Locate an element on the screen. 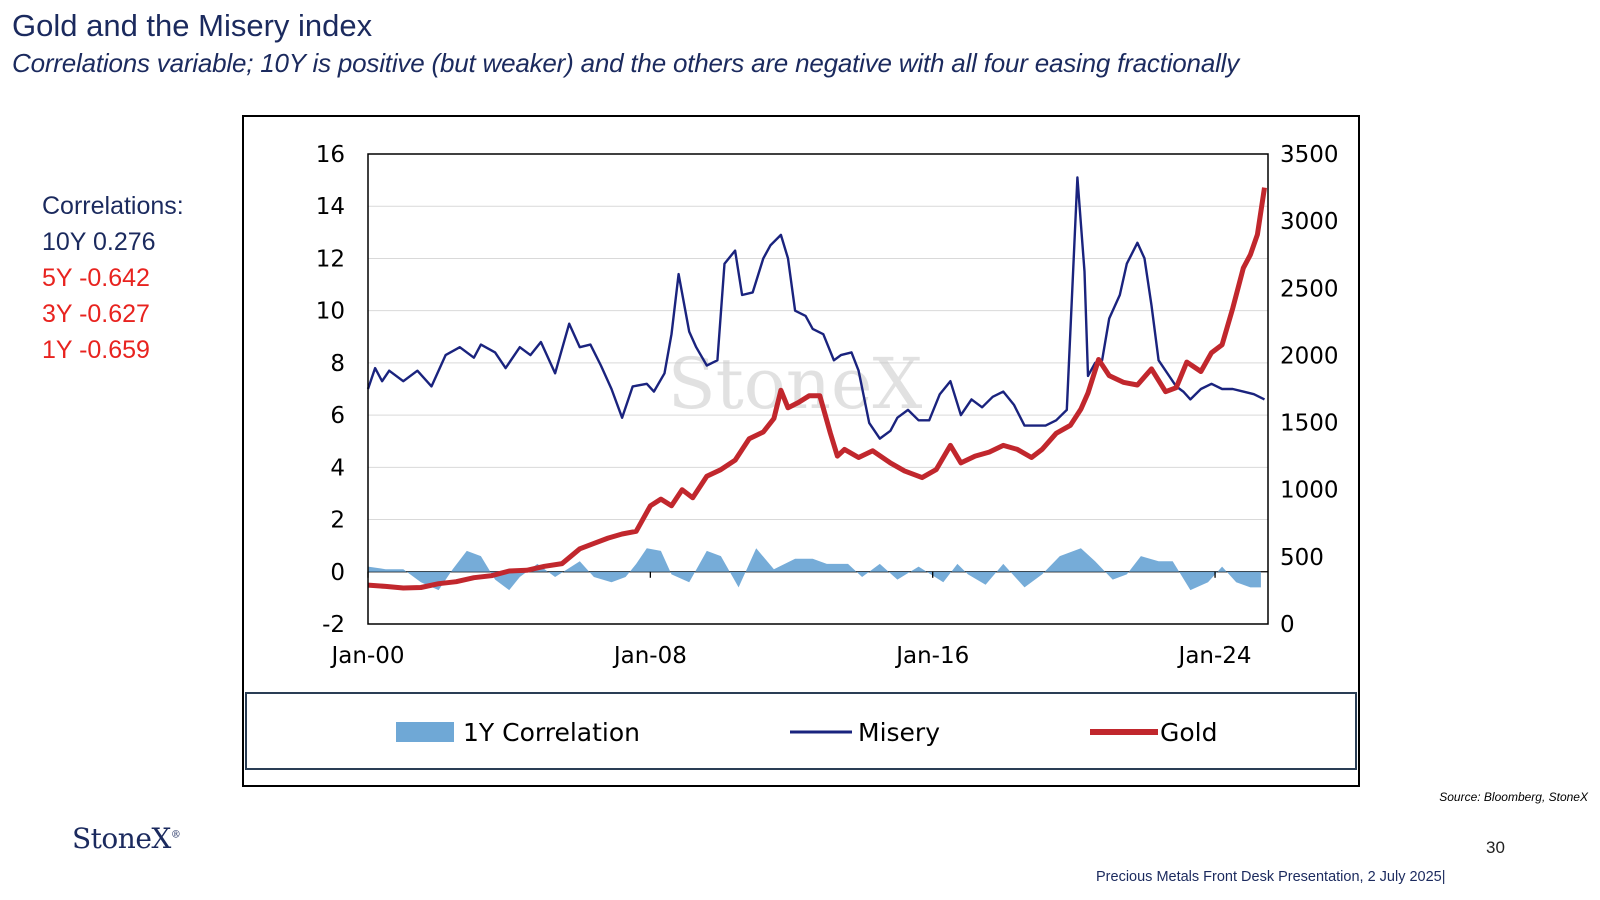 The image size is (1600, 900). x-tick-label: Jan-16 is located at coordinates (931, 656).